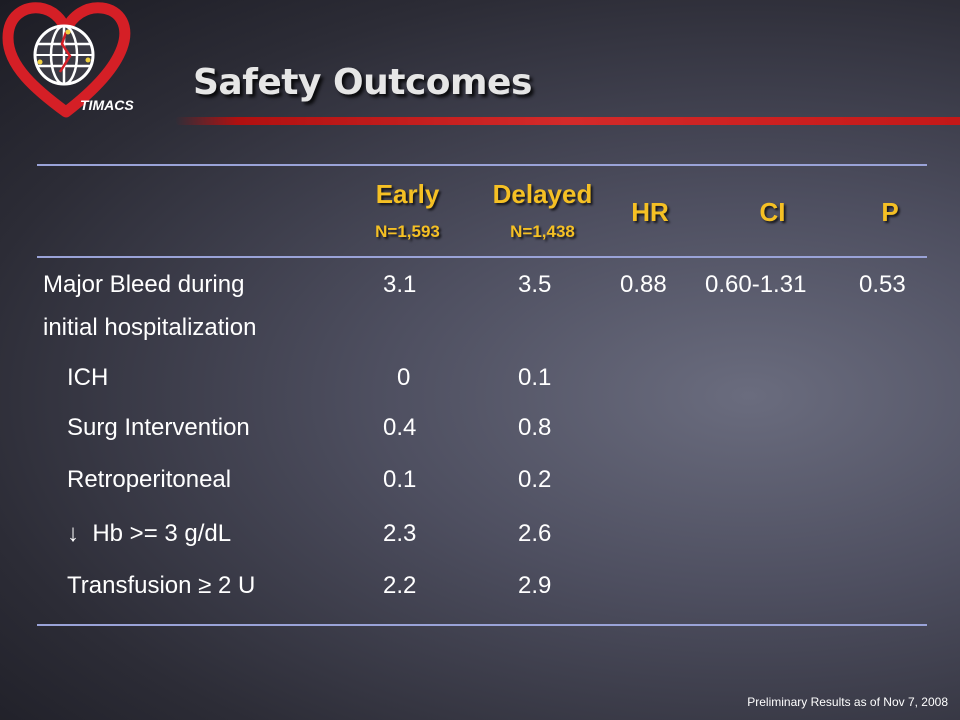 This screenshot has height=720, width=960. I want to click on row-label-hb-drop: ↓ Hb >= 3 g/dL, so click(149, 533).